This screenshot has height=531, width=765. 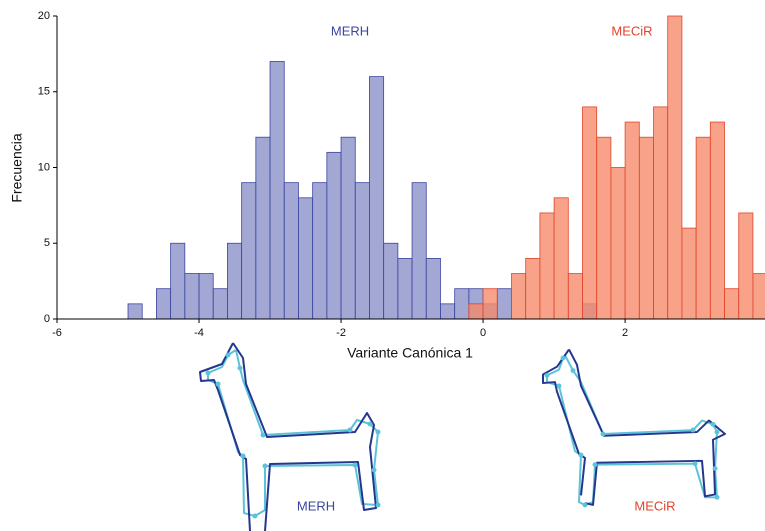 I want to click on x-tick-label: 2, so click(x=625, y=333).